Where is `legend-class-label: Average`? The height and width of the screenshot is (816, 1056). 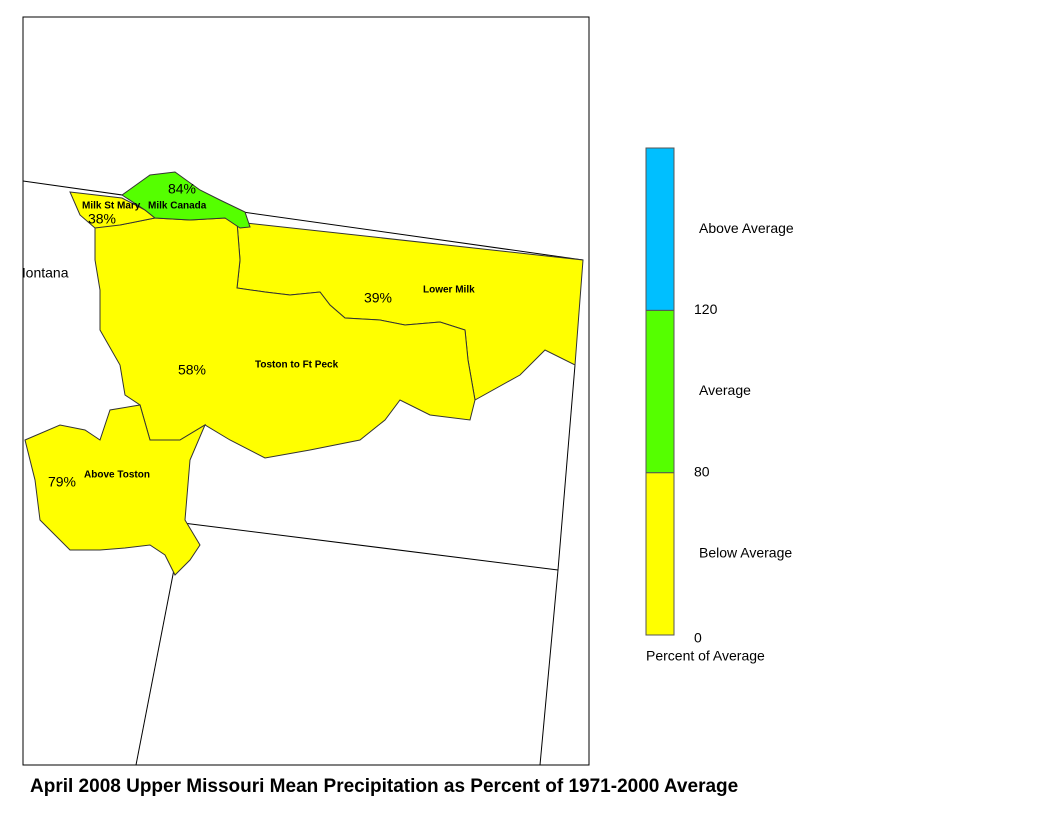
legend-class-label: Average is located at coordinates (725, 390).